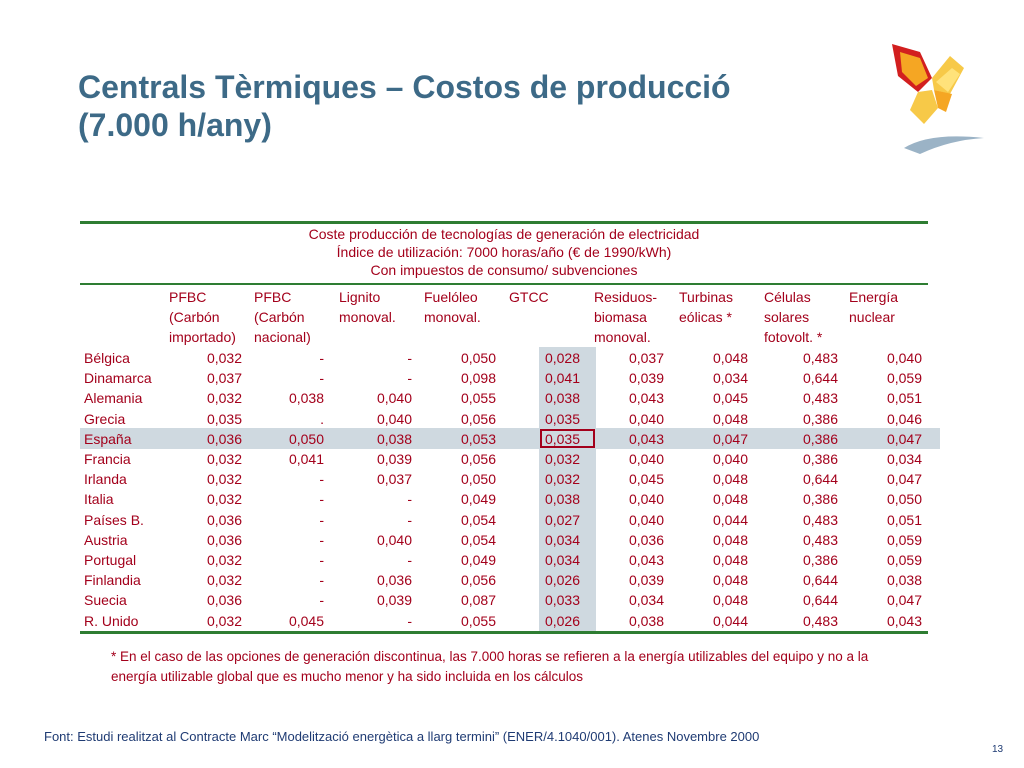  What do you see at coordinates (367, 307) in the screenshot?
I see `column-header: Lignito monoval.` at bounding box center [367, 307].